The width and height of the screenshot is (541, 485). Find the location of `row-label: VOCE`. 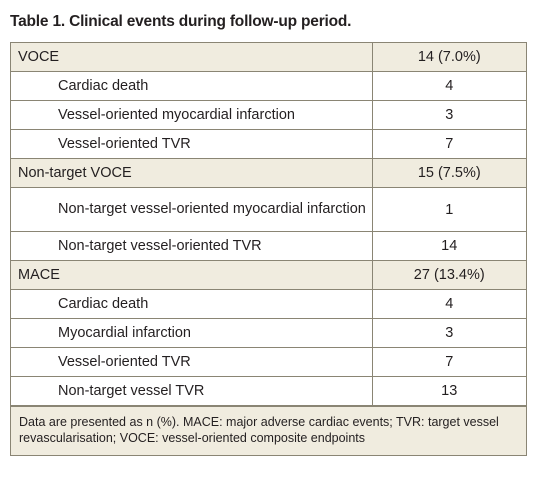

row-label: VOCE is located at coordinates (192, 57).